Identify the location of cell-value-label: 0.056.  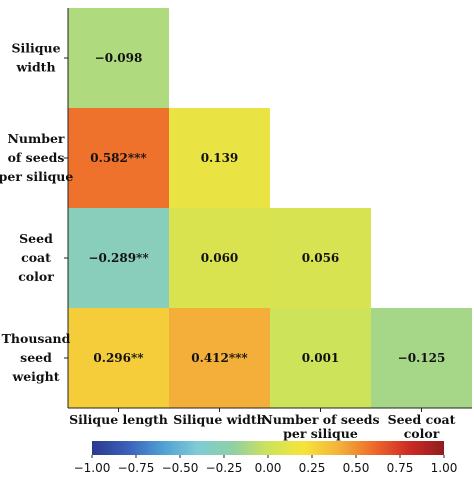
(321, 258).